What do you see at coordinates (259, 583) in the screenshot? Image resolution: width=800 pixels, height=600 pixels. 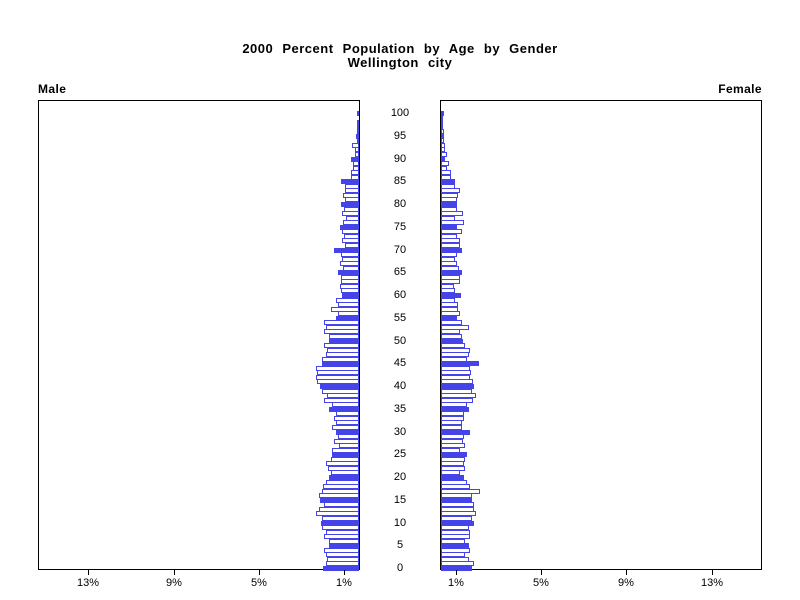 I see `male-x-tick-label-5: 5%` at bounding box center [259, 583].